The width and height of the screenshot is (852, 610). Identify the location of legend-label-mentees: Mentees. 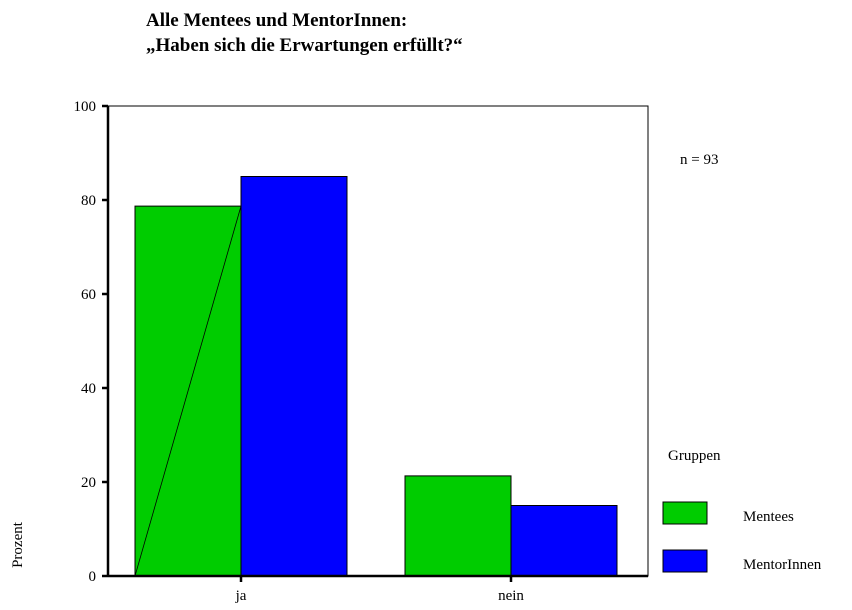
(768, 517).